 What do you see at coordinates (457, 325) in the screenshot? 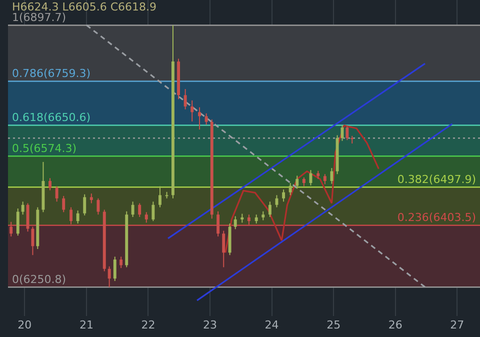
I see `x-tick-label: 27` at bounding box center [457, 325].